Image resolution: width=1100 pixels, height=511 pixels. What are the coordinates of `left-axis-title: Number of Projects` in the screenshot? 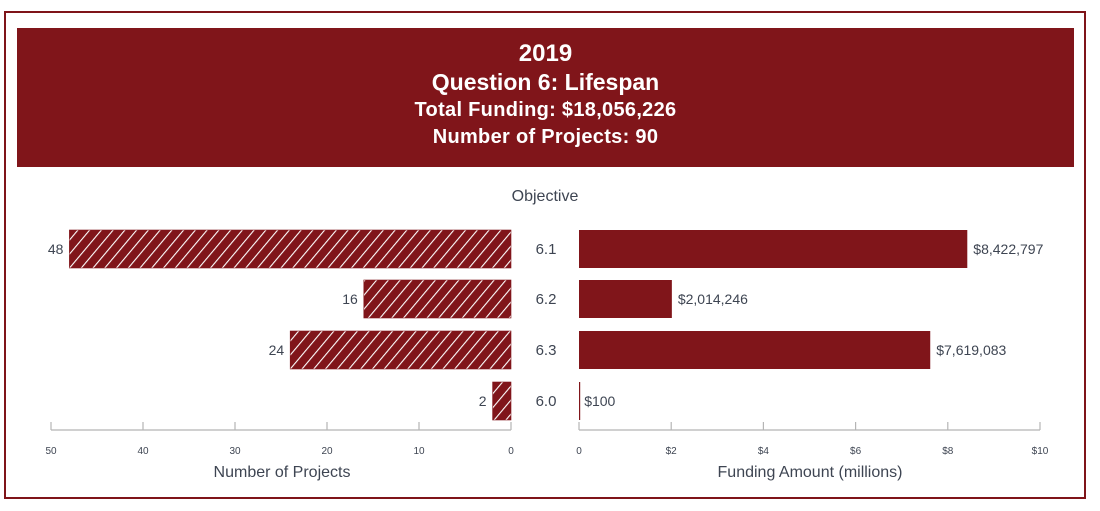 It's located at (282, 472).